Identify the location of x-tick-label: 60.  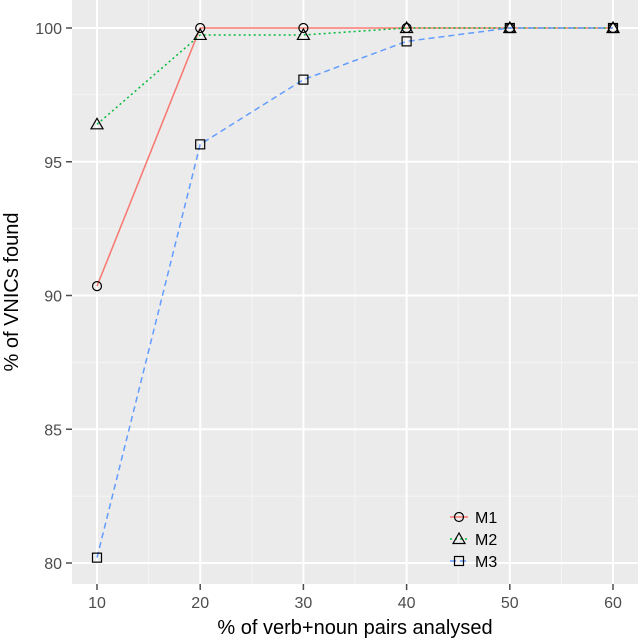
(613, 603).